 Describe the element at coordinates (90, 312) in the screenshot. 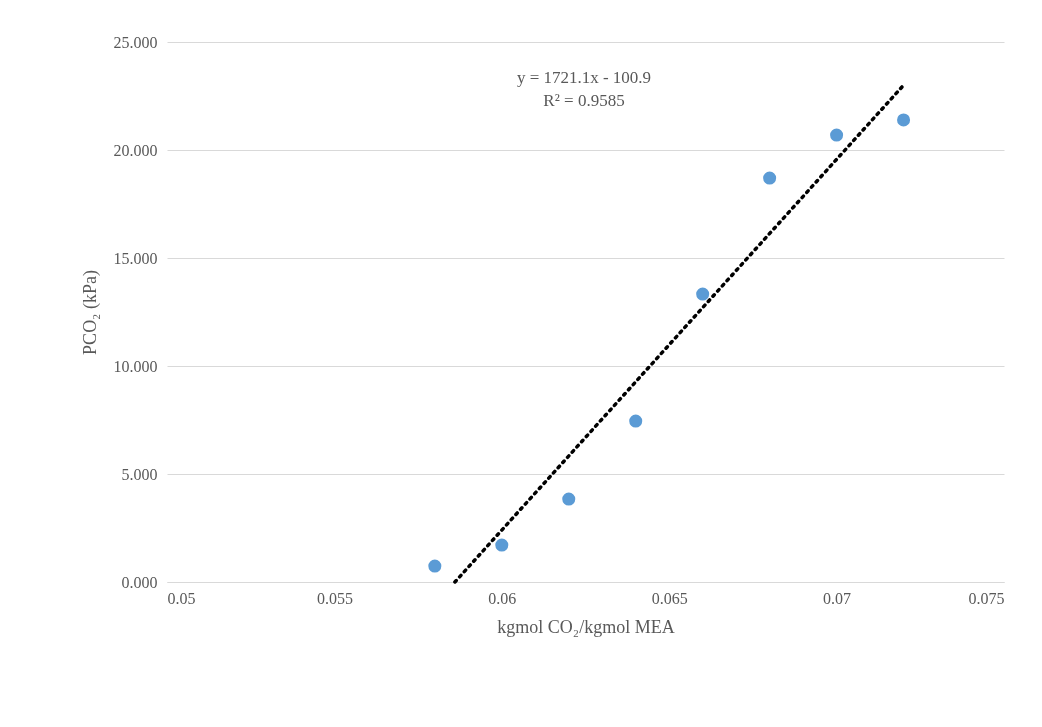

I see `y-axis-title: PCO₂ (kPa)` at that location.